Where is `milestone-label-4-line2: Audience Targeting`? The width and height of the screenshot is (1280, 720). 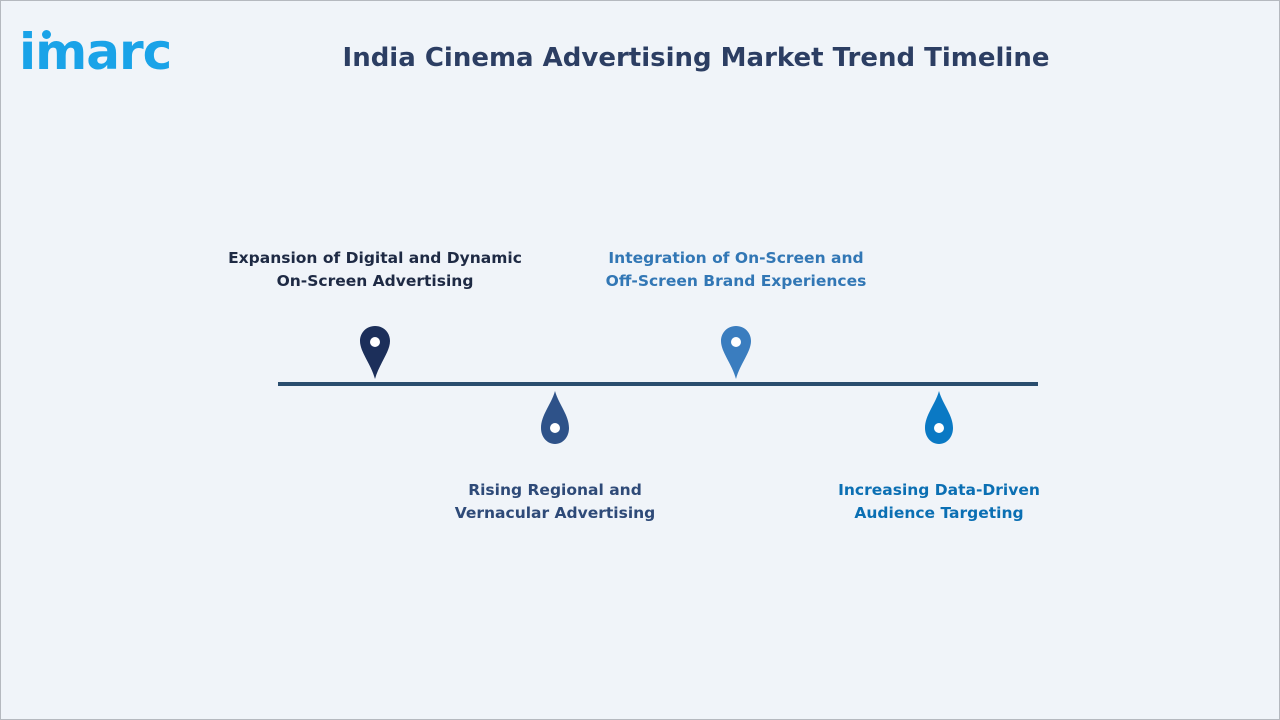 milestone-label-4-line2: Audience Targeting is located at coordinates (939, 513).